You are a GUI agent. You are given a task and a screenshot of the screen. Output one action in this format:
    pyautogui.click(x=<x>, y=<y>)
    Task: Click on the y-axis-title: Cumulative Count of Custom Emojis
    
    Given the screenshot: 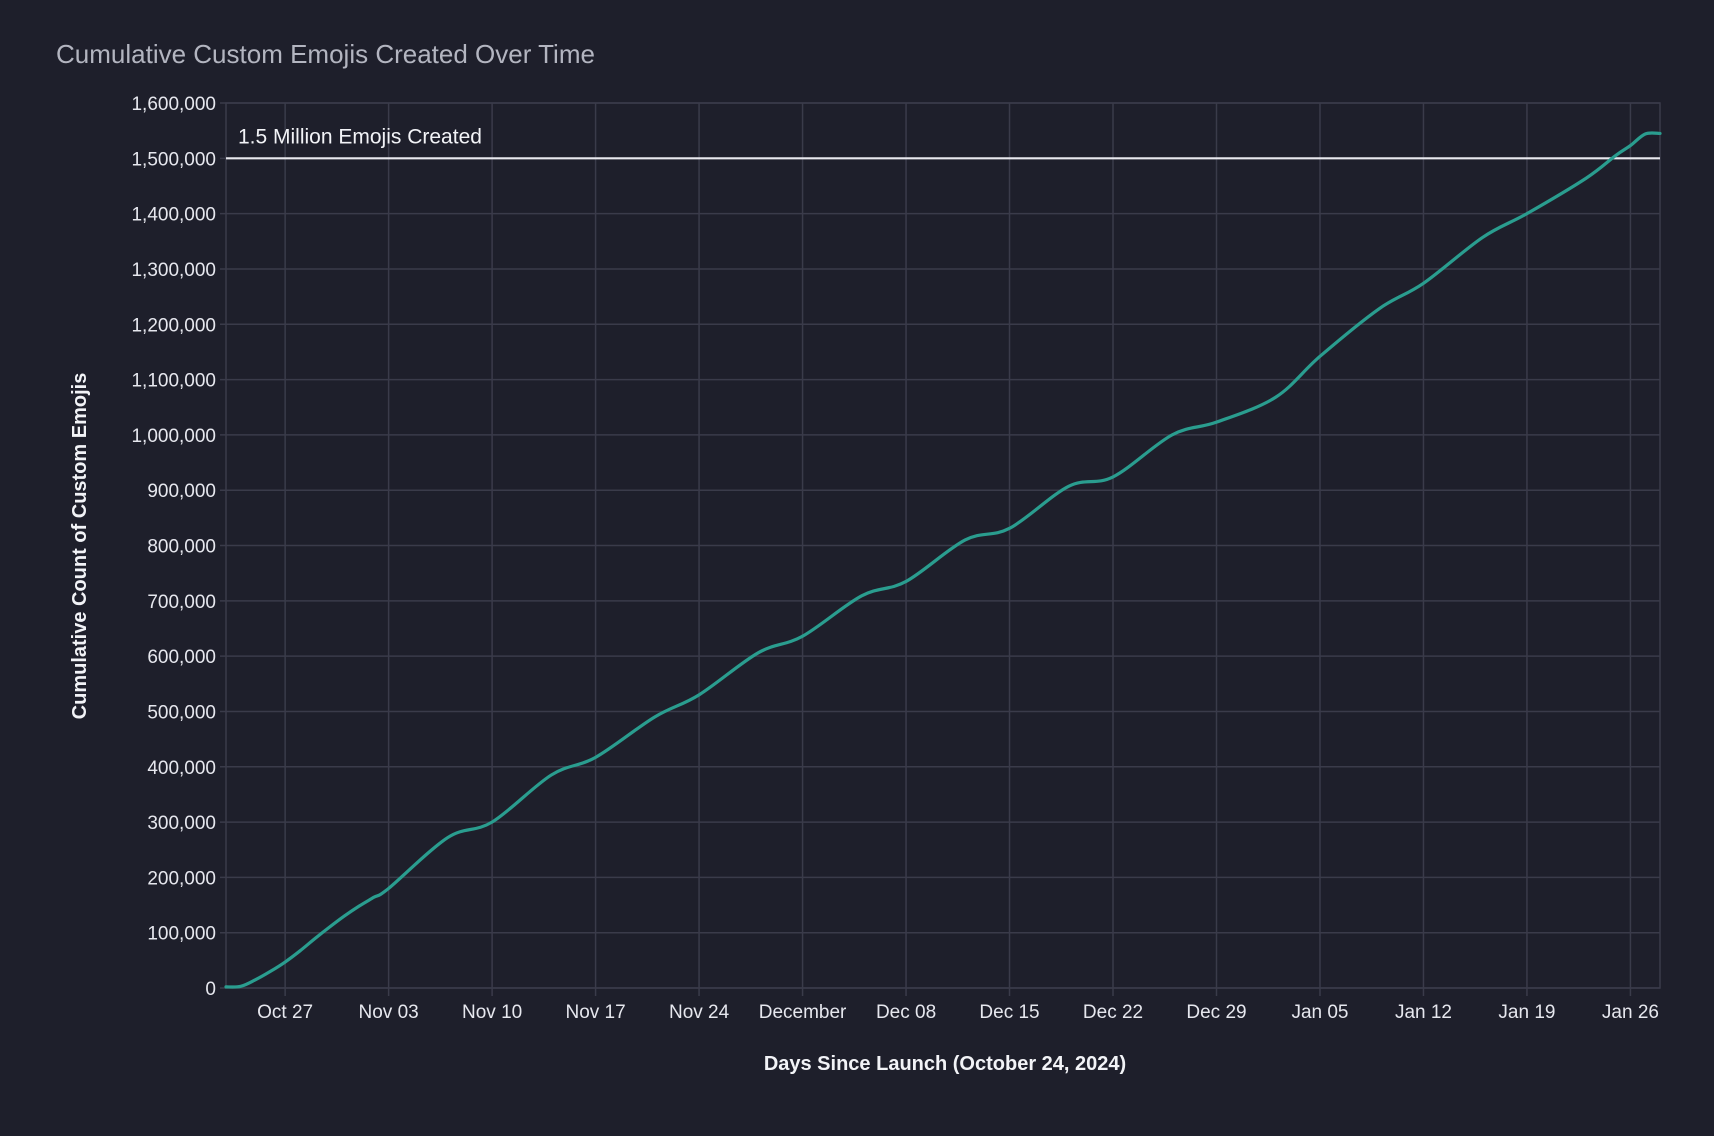 What is the action you would take?
    pyautogui.click(x=80, y=546)
    